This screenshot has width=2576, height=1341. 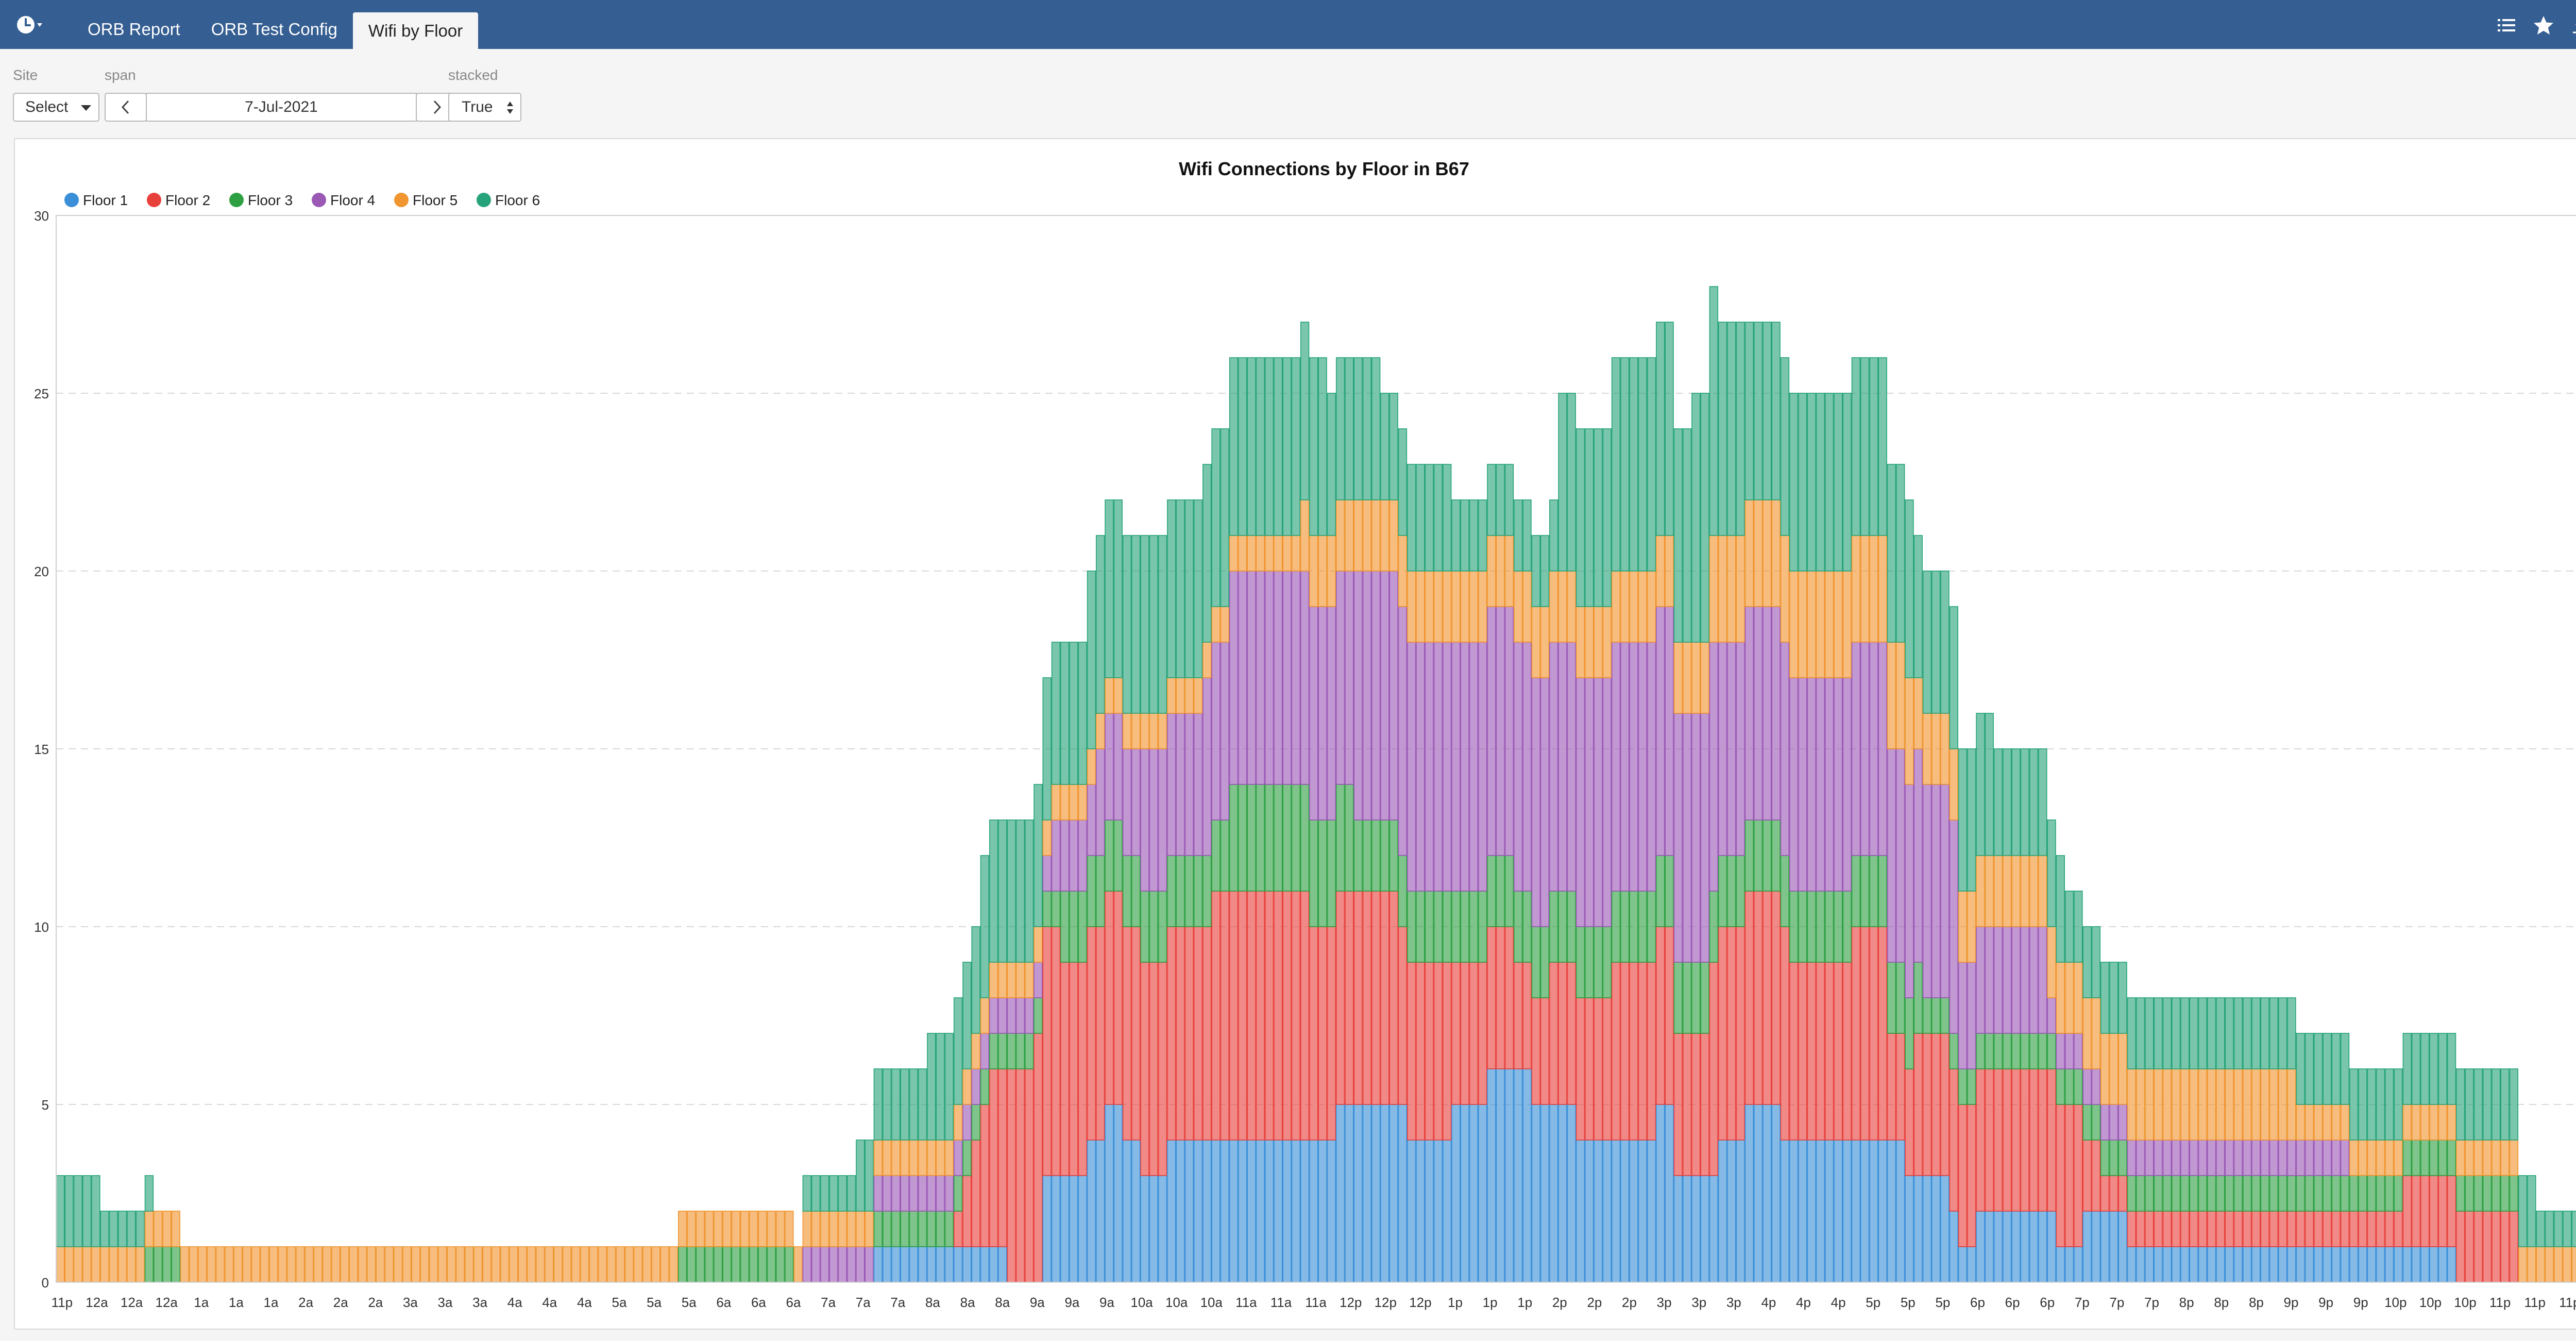 What do you see at coordinates (425, 200) in the screenshot?
I see `legend-item: Floor 5` at bounding box center [425, 200].